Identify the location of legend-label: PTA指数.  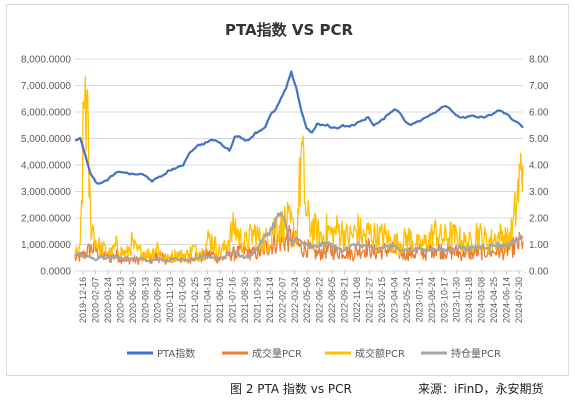
(176, 353).